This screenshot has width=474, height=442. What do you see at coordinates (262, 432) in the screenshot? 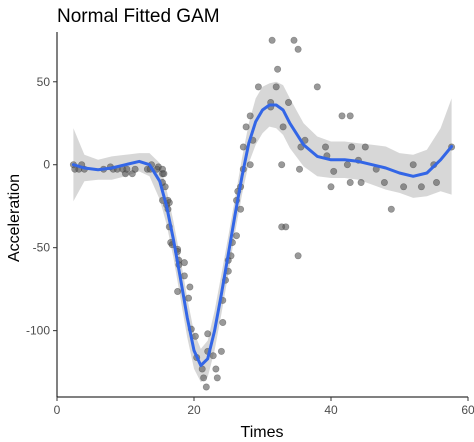
I see `x-axis-title: Times` at bounding box center [262, 432].